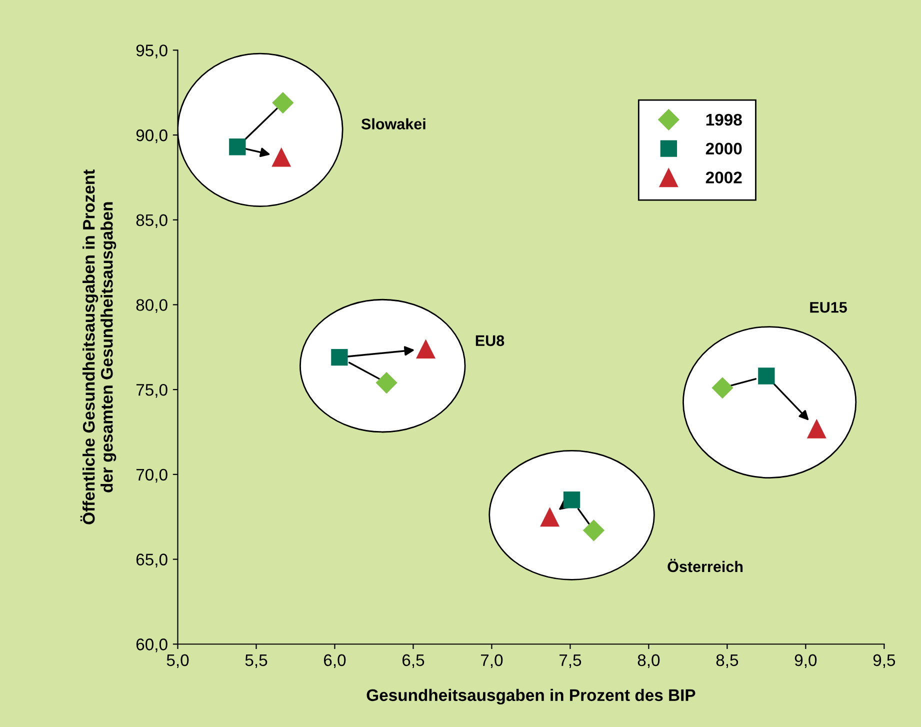 The image size is (921, 727). I want to click on annotation: Österreich, so click(705, 565).